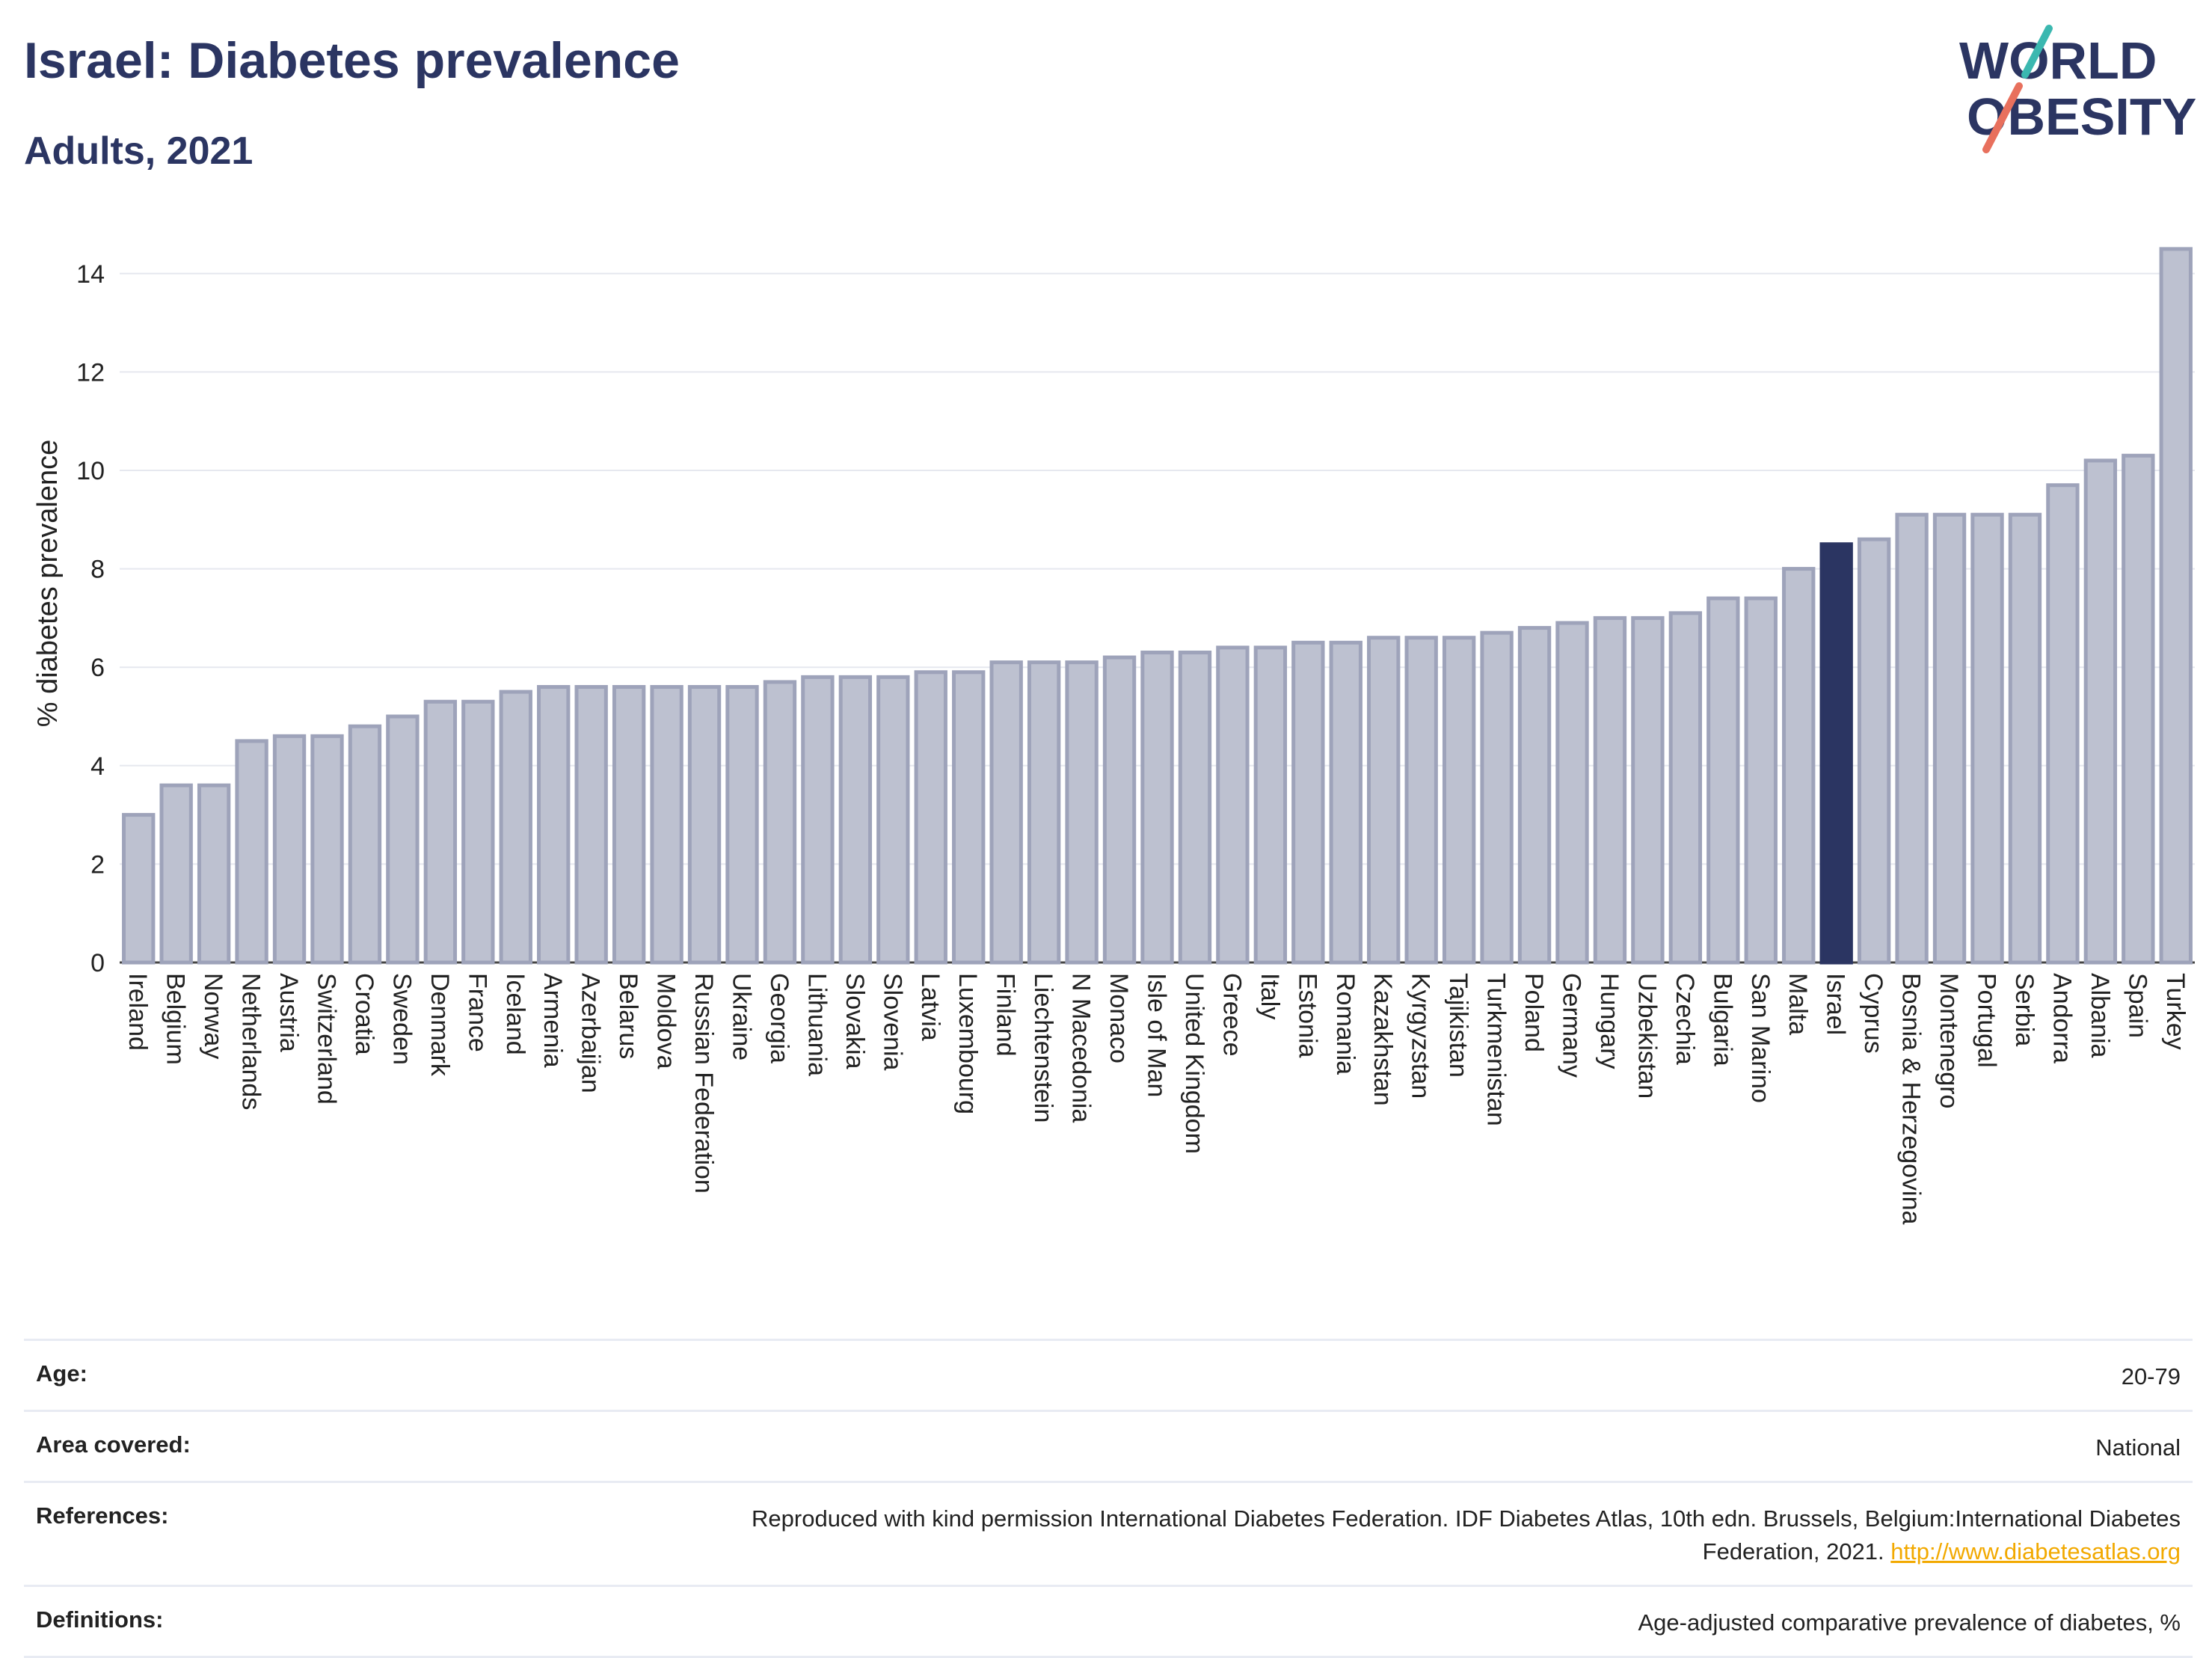 This screenshot has height=1658, width=2212. Describe the element at coordinates (552, 1020) in the screenshot. I see `x-category-label: Armenia` at that location.